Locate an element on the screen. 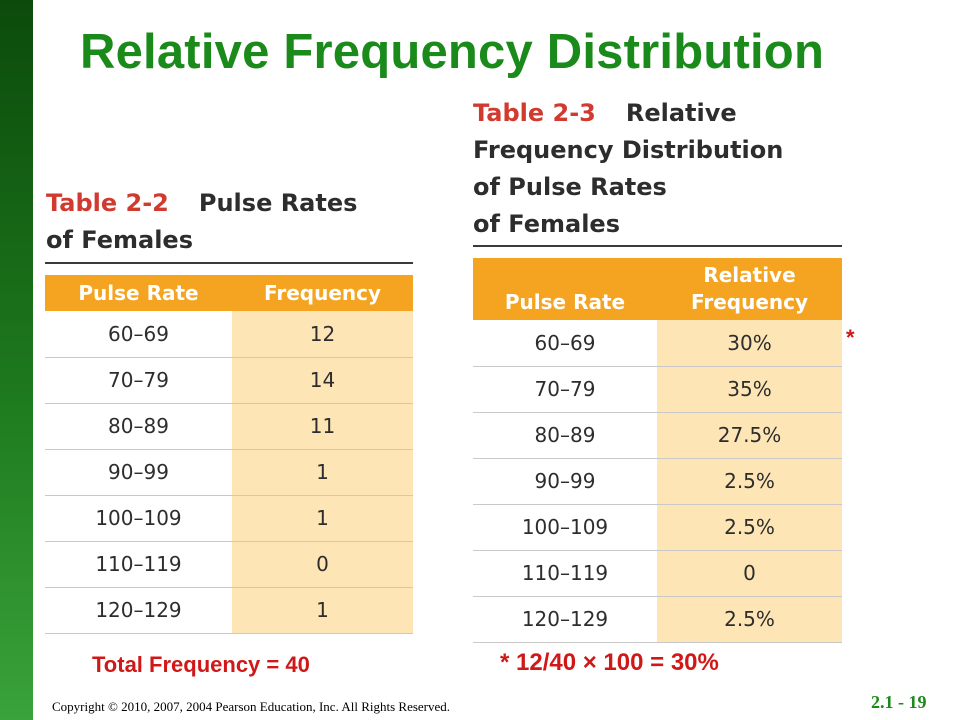 This screenshot has height=720, width=960. table-row: 120–129 1 is located at coordinates (229, 610).